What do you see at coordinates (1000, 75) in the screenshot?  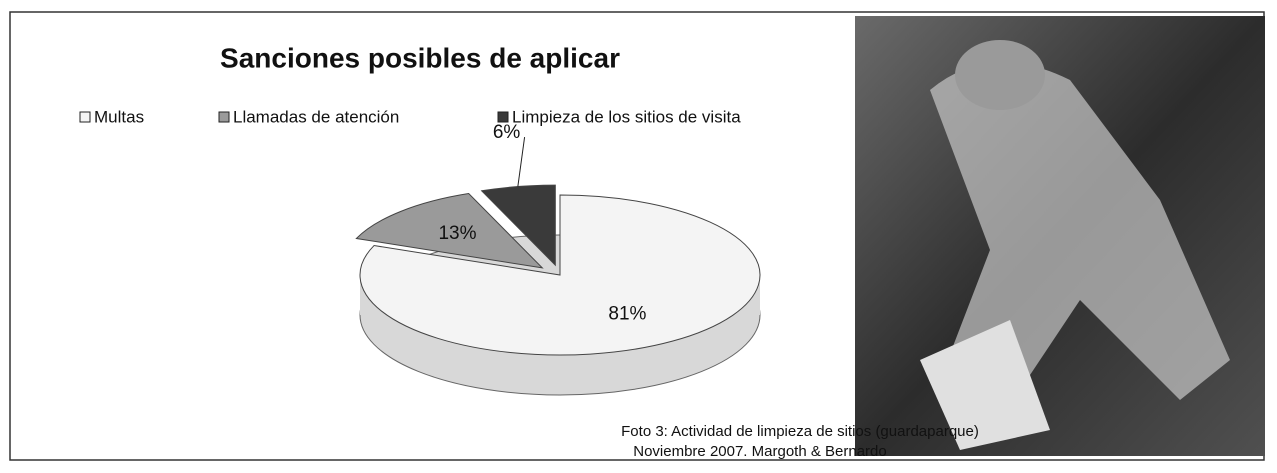 I see `photo-head` at bounding box center [1000, 75].